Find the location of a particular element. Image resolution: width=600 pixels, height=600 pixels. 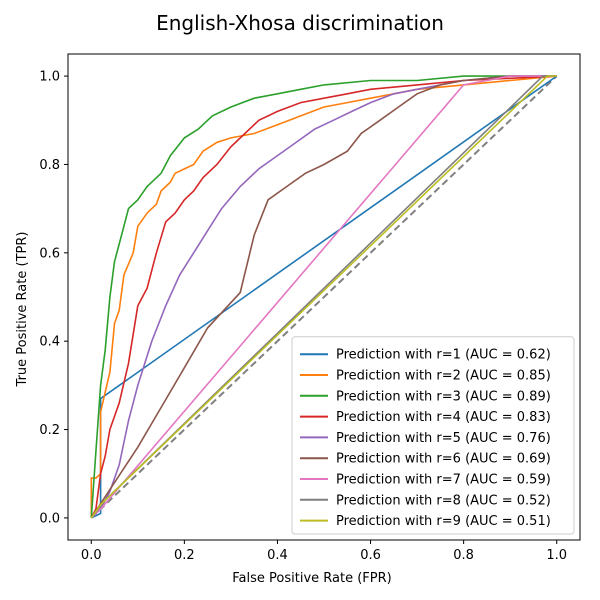

legend-entry-label: Prediction with r=3 (AUC = 0.89) is located at coordinates (443, 396).